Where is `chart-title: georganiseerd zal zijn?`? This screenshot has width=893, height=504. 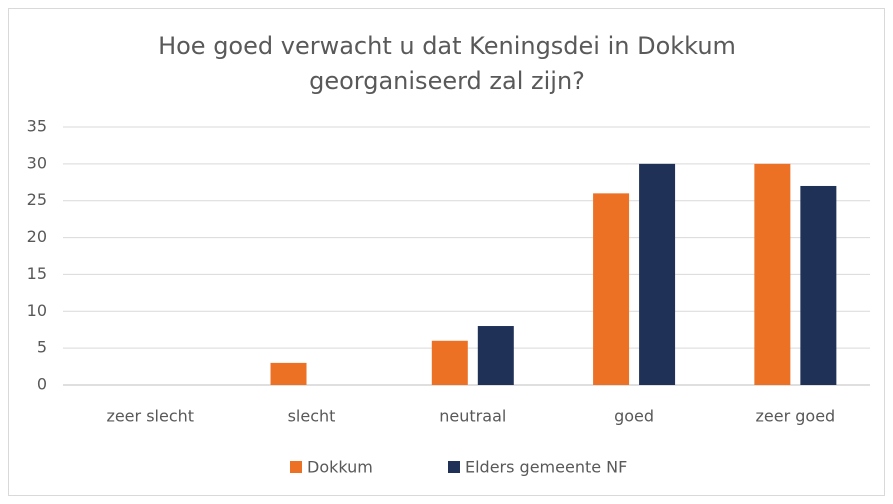 chart-title: georganiseerd zal zijn? is located at coordinates (447, 81).